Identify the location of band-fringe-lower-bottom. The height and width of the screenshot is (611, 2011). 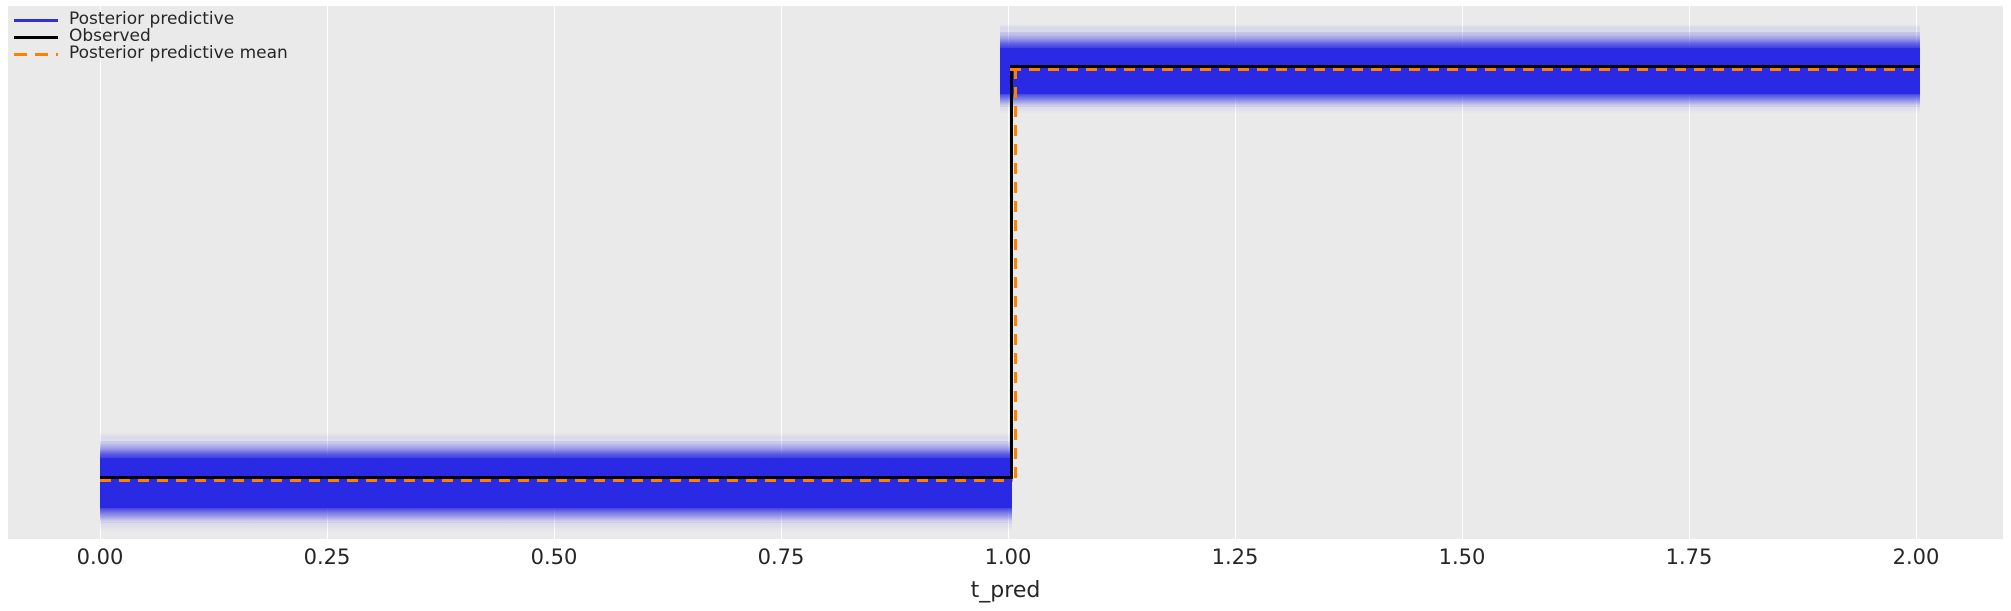
(556, 515).